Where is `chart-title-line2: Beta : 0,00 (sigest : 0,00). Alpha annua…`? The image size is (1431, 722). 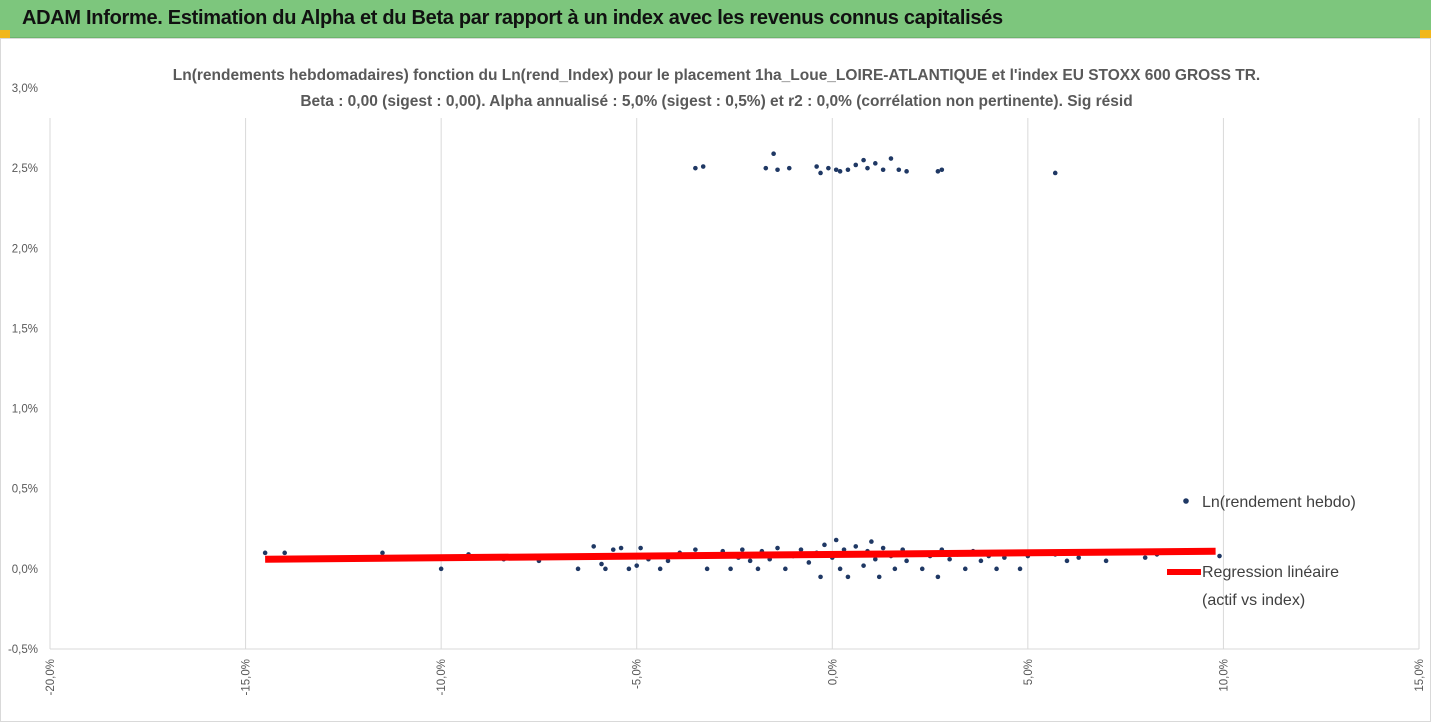
chart-title-line2: Beta : 0,00 (sigest : 0,00). Alpha annua… is located at coordinates (716, 101).